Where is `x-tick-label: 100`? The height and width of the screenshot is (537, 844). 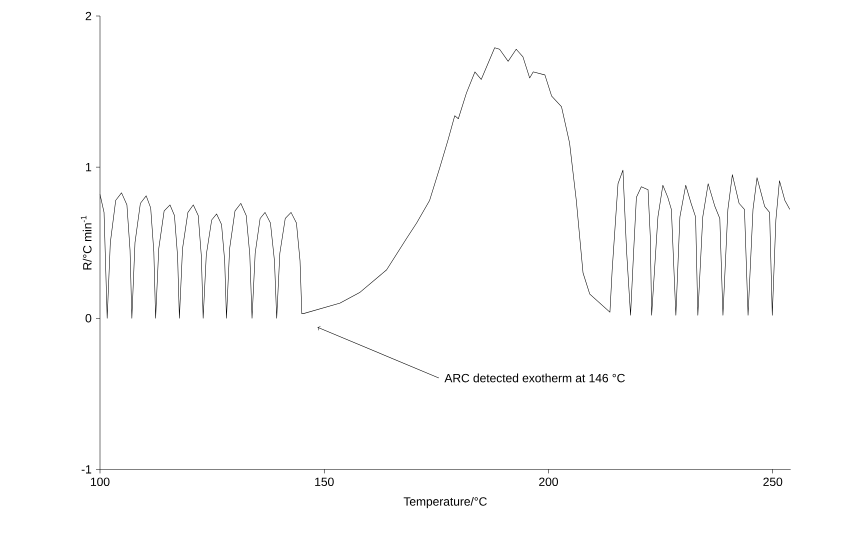 x-tick-label: 100 is located at coordinates (100, 481).